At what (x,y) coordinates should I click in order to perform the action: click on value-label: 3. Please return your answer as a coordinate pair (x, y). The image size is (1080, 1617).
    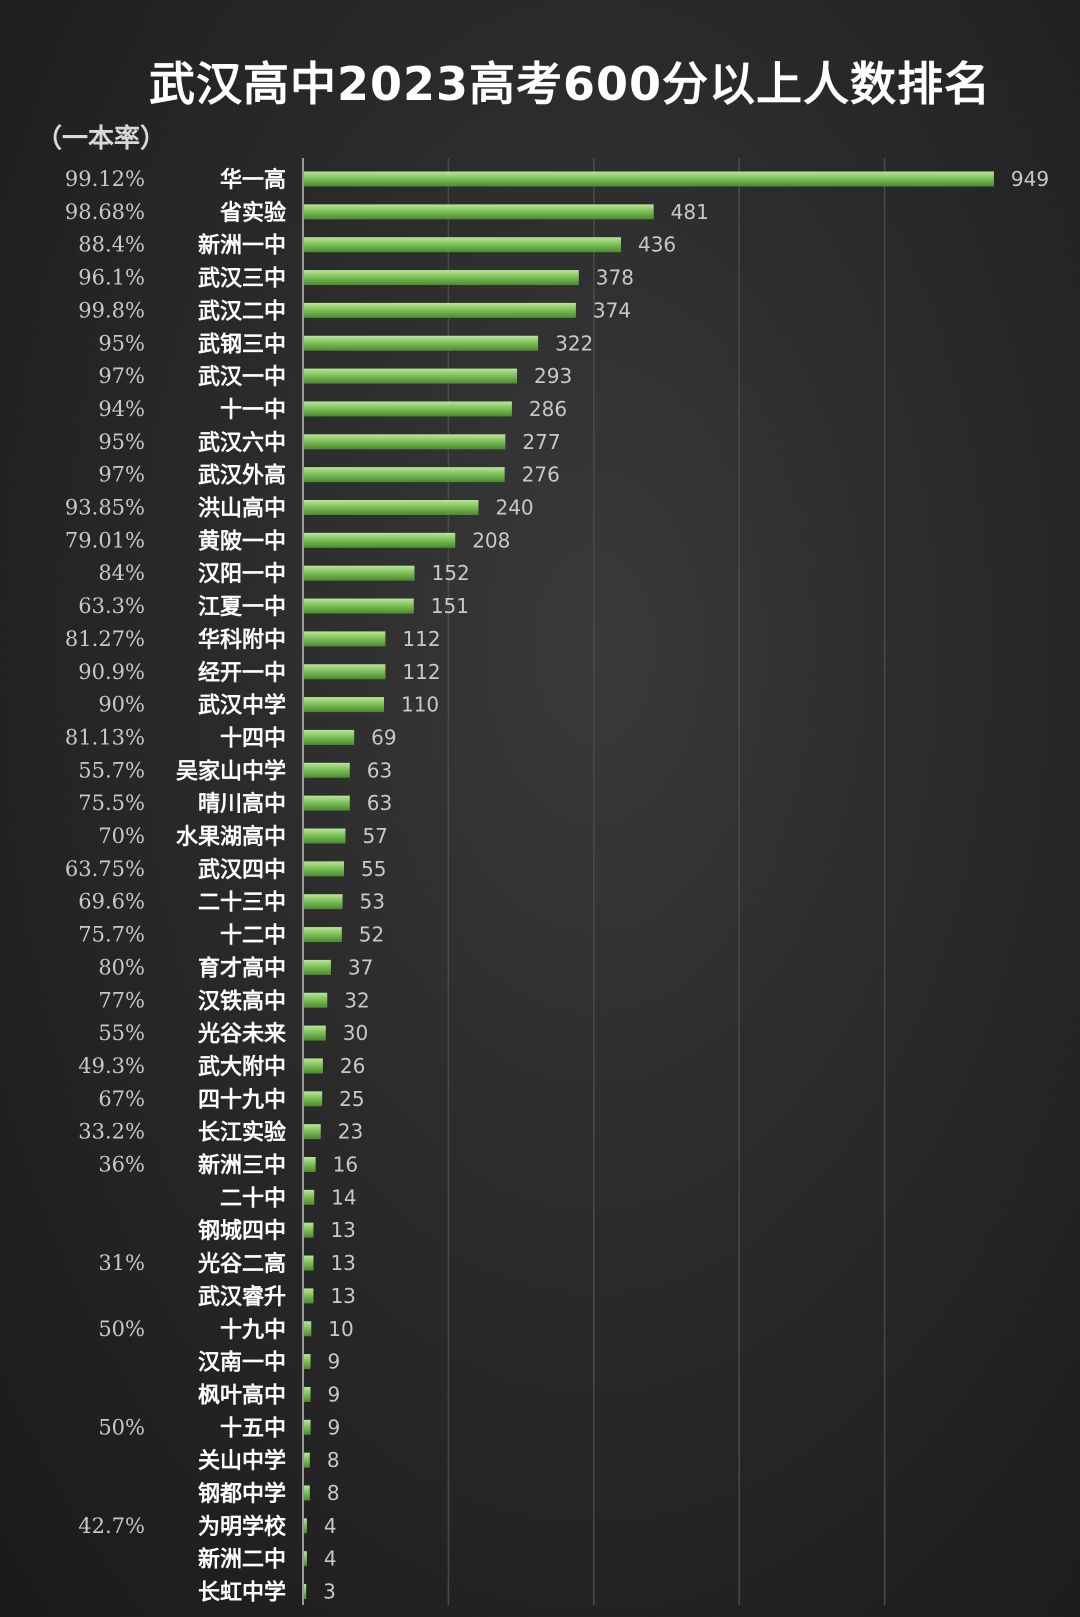
    Looking at the image, I should click on (329, 1592).